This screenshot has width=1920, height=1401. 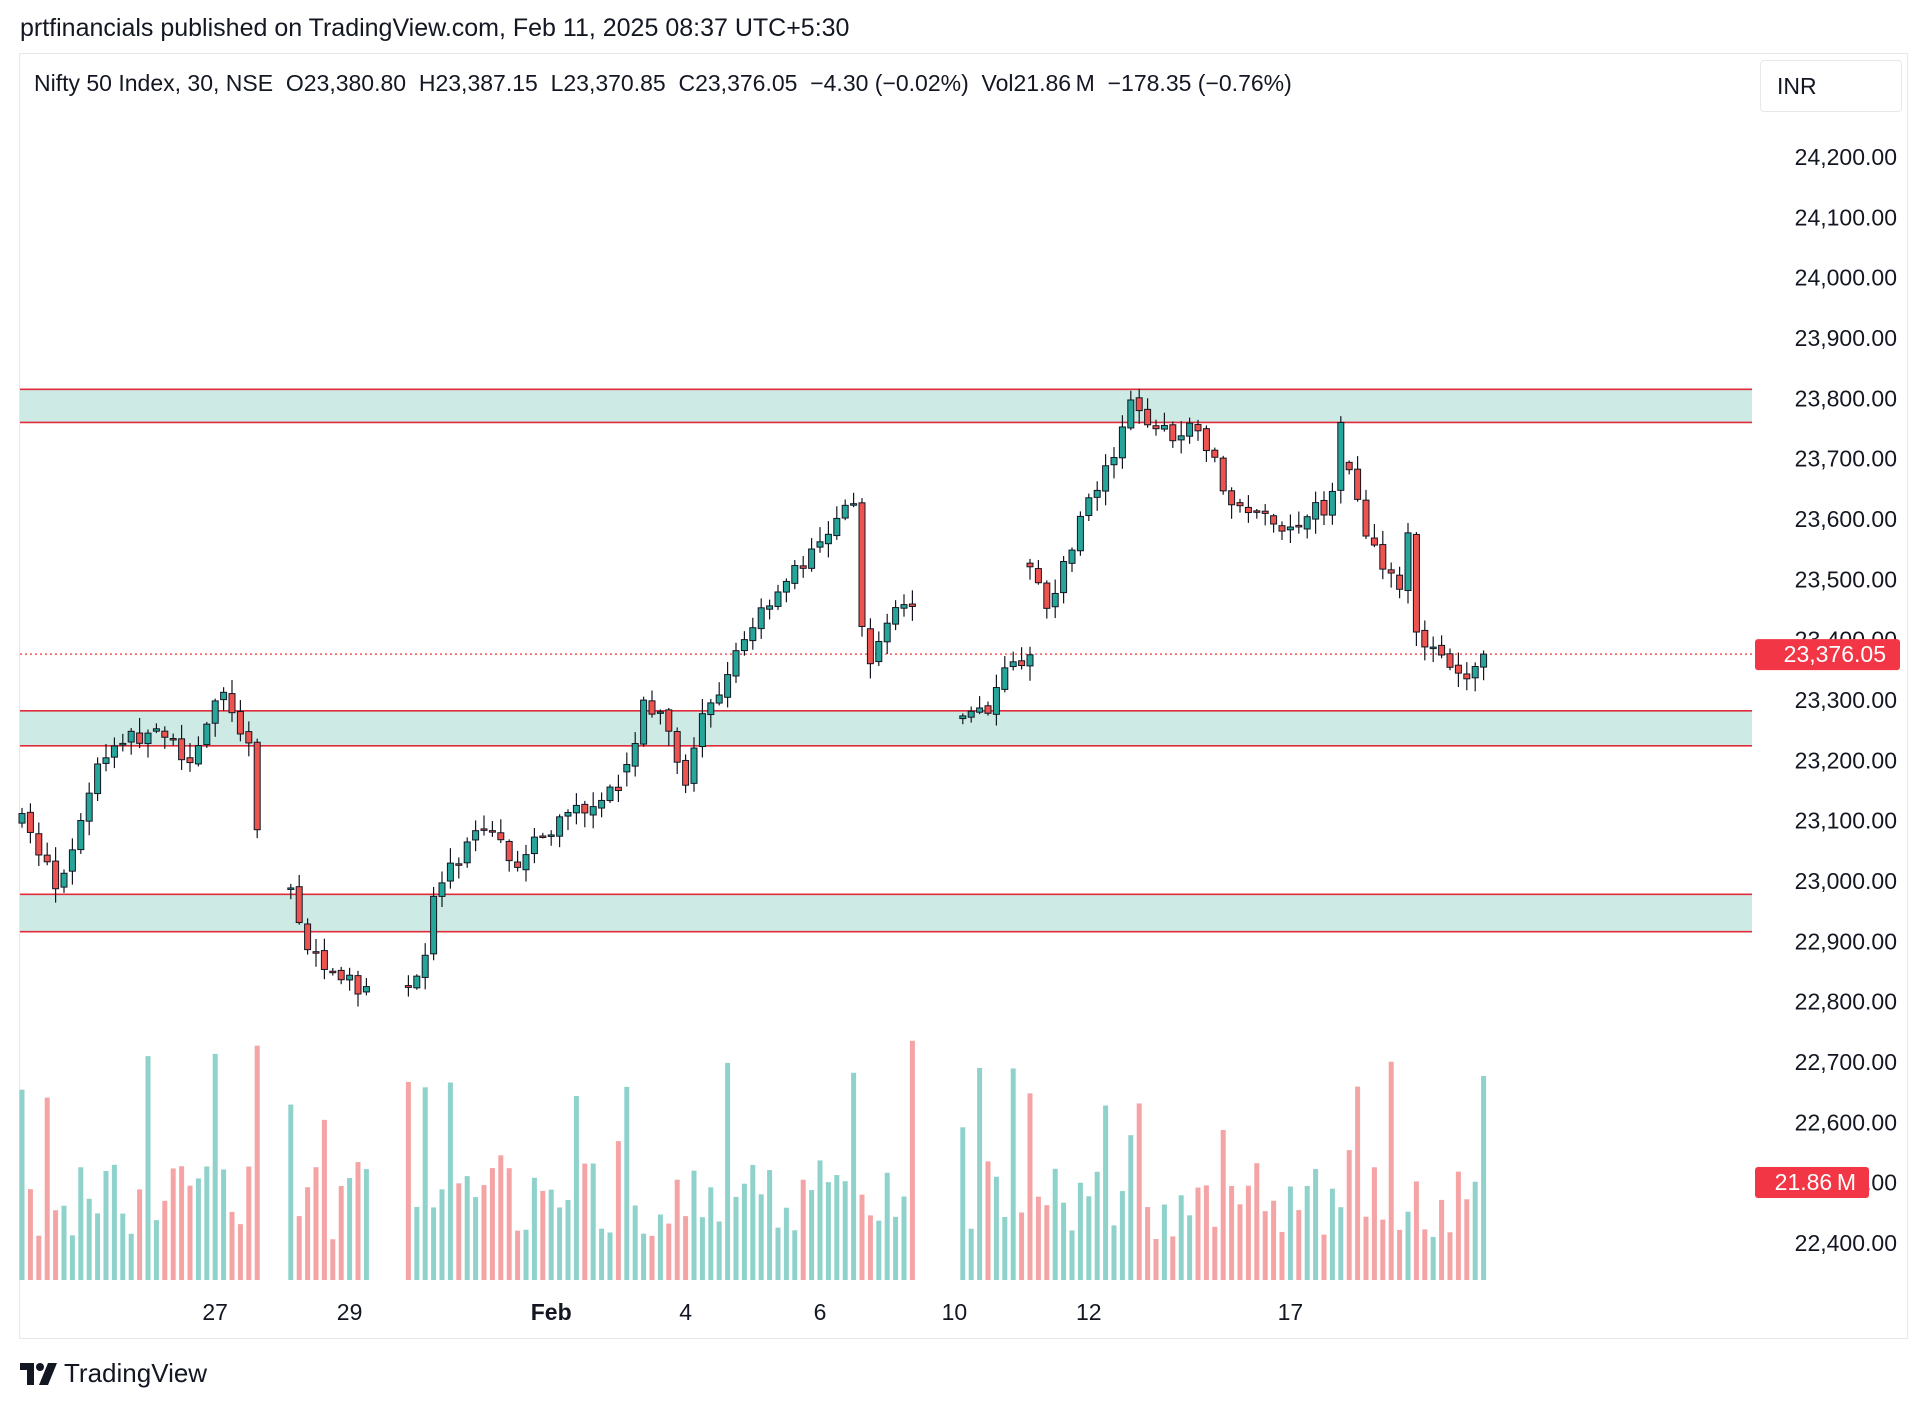 What do you see at coordinates (154, 83) in the screenshot?
I see `symbol-title: Nifty 50 Index, 30, NSE` at bounding box center [154, 83].